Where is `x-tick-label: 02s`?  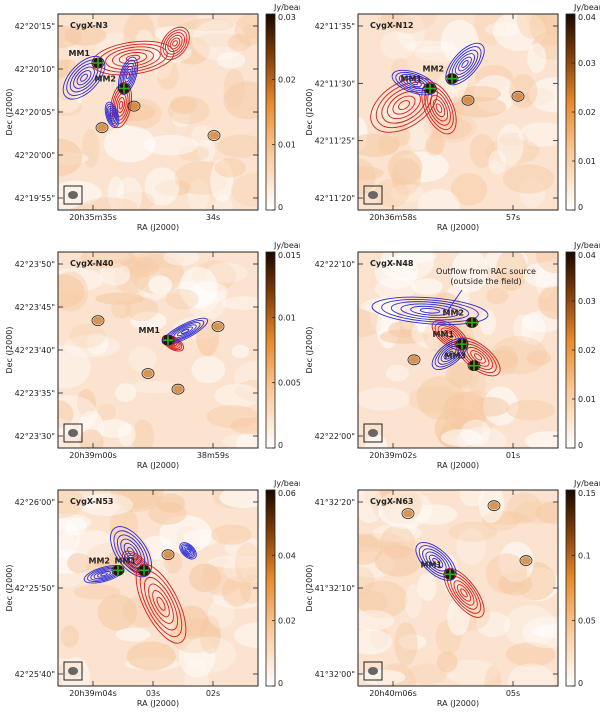
x-tick-label: 02s is located at coordinates (213, 693).